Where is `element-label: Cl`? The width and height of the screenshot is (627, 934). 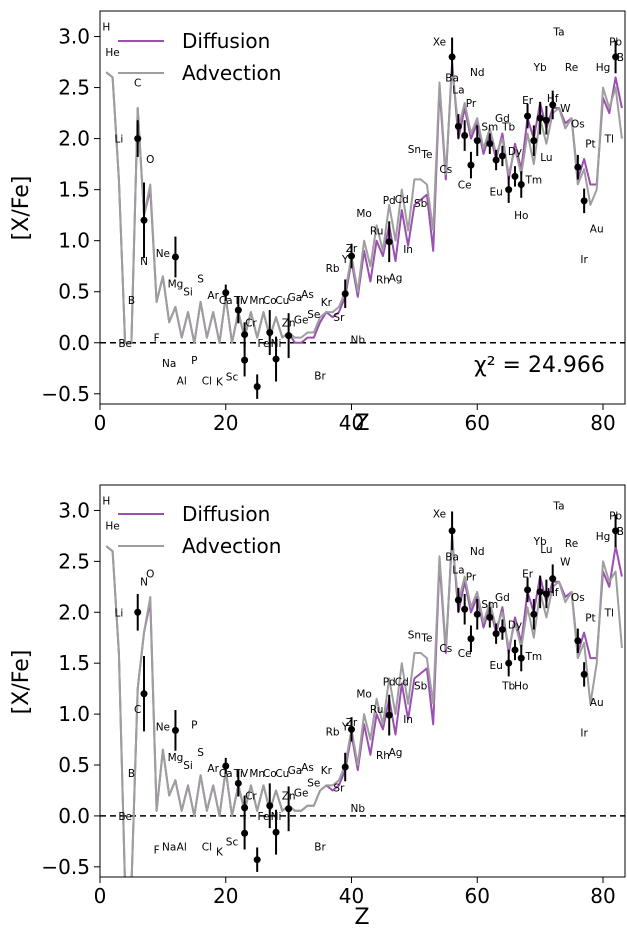 element-label: Cl is located at coordinates (207, 382).